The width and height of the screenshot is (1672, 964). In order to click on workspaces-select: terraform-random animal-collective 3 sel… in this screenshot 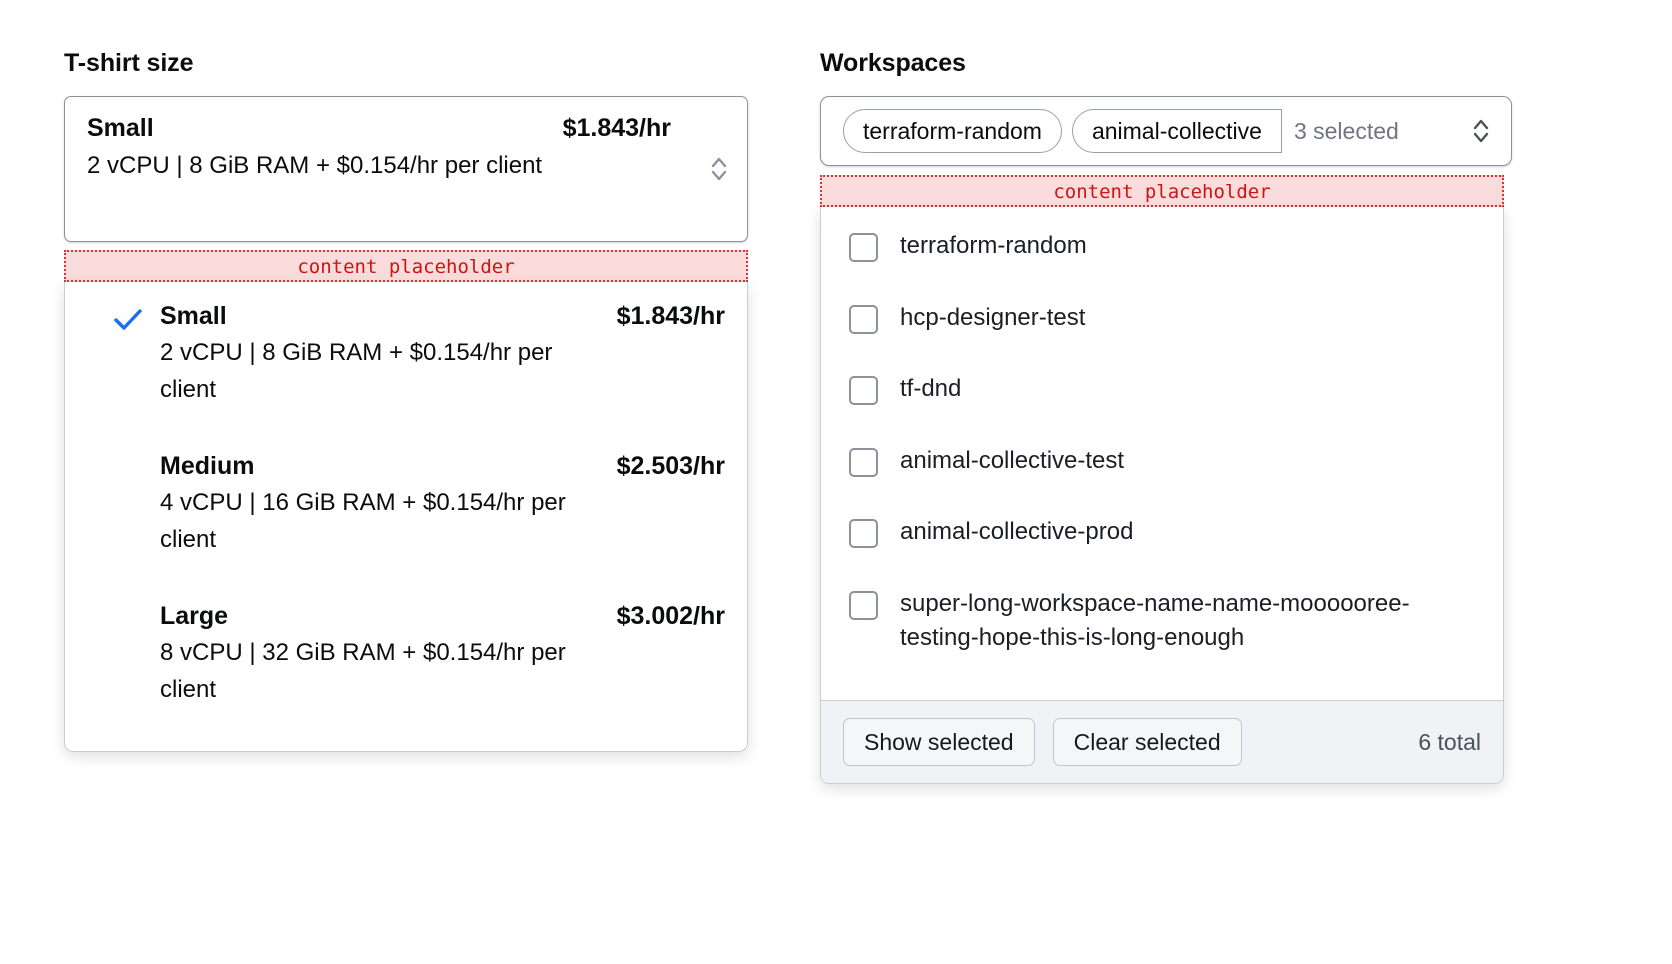, I will do `click(1166, 131)`.